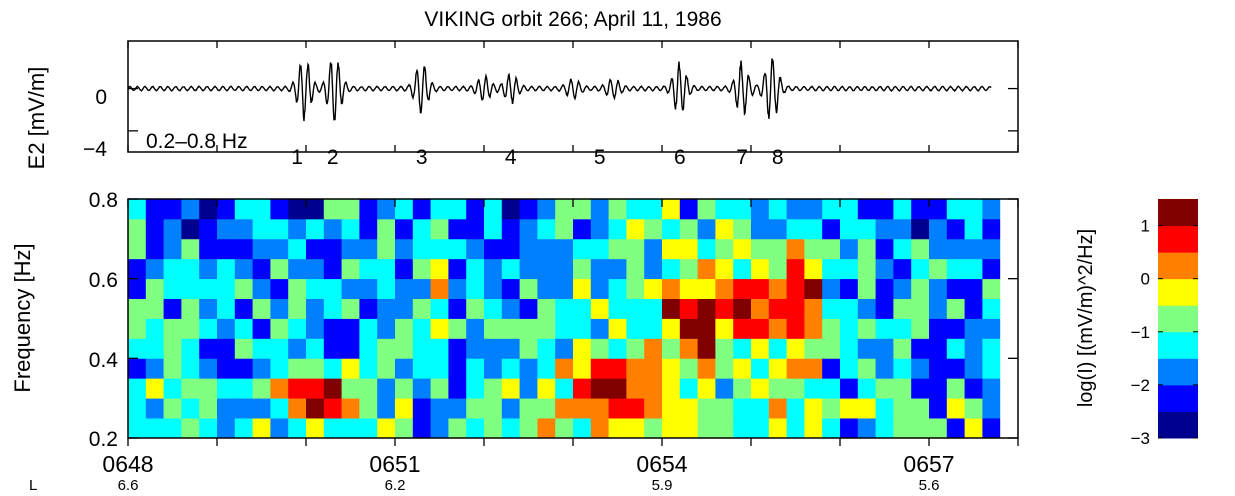 This screenshot has width=1235, height=496. Describe the element at coordinates (778, 157) in the screenshot. I see `event-label-8: 8` at that location.